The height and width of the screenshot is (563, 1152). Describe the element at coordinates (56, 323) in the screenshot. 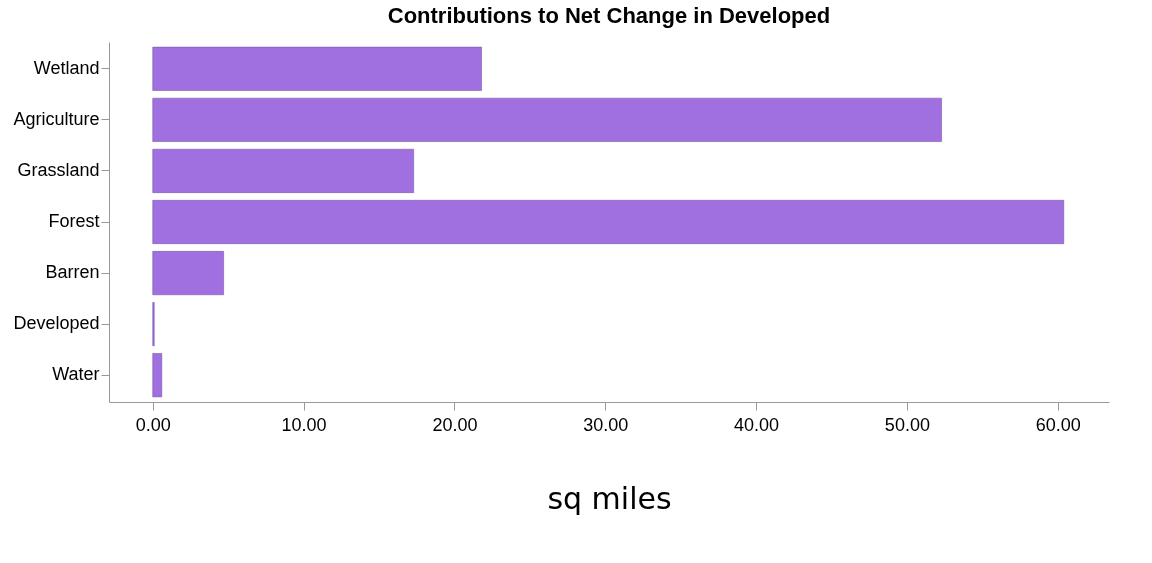

I see `y-tick-label: Developed` at that location.